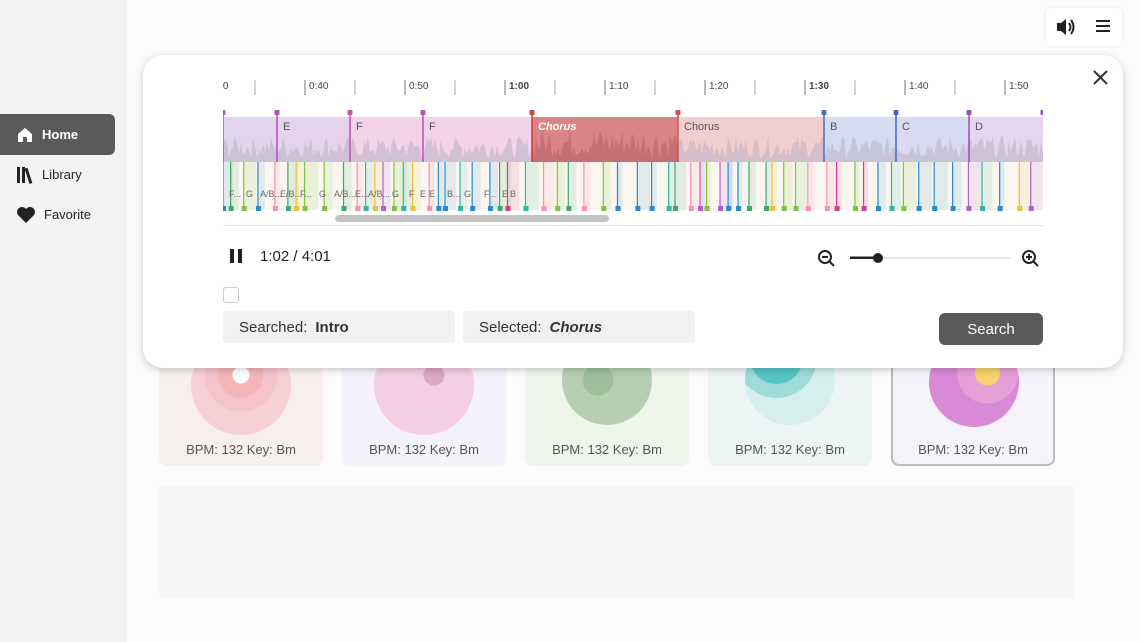  Describe the element at coordinates (57, 214) in the screenshot. I see `nav-favorite: Favorite` at that location.